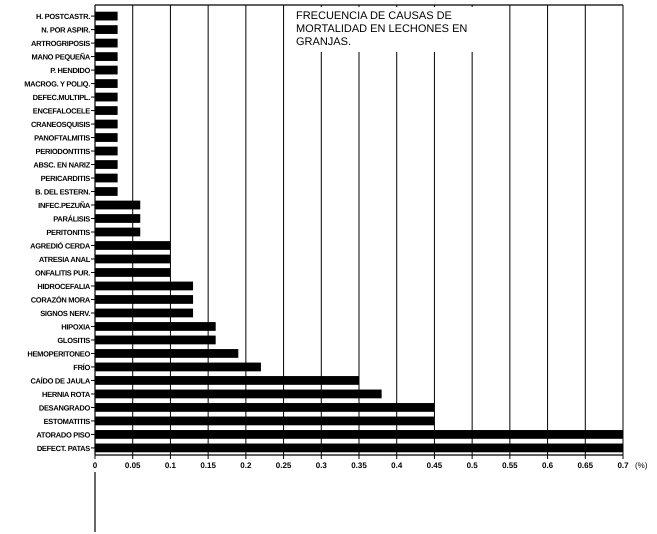 The height and width of the screenshot is (534, 657). What do you see at coordinates (472, 465) in the screenshot?
I see `x-tick-label: 0.5` at bounding box center [472, 465].